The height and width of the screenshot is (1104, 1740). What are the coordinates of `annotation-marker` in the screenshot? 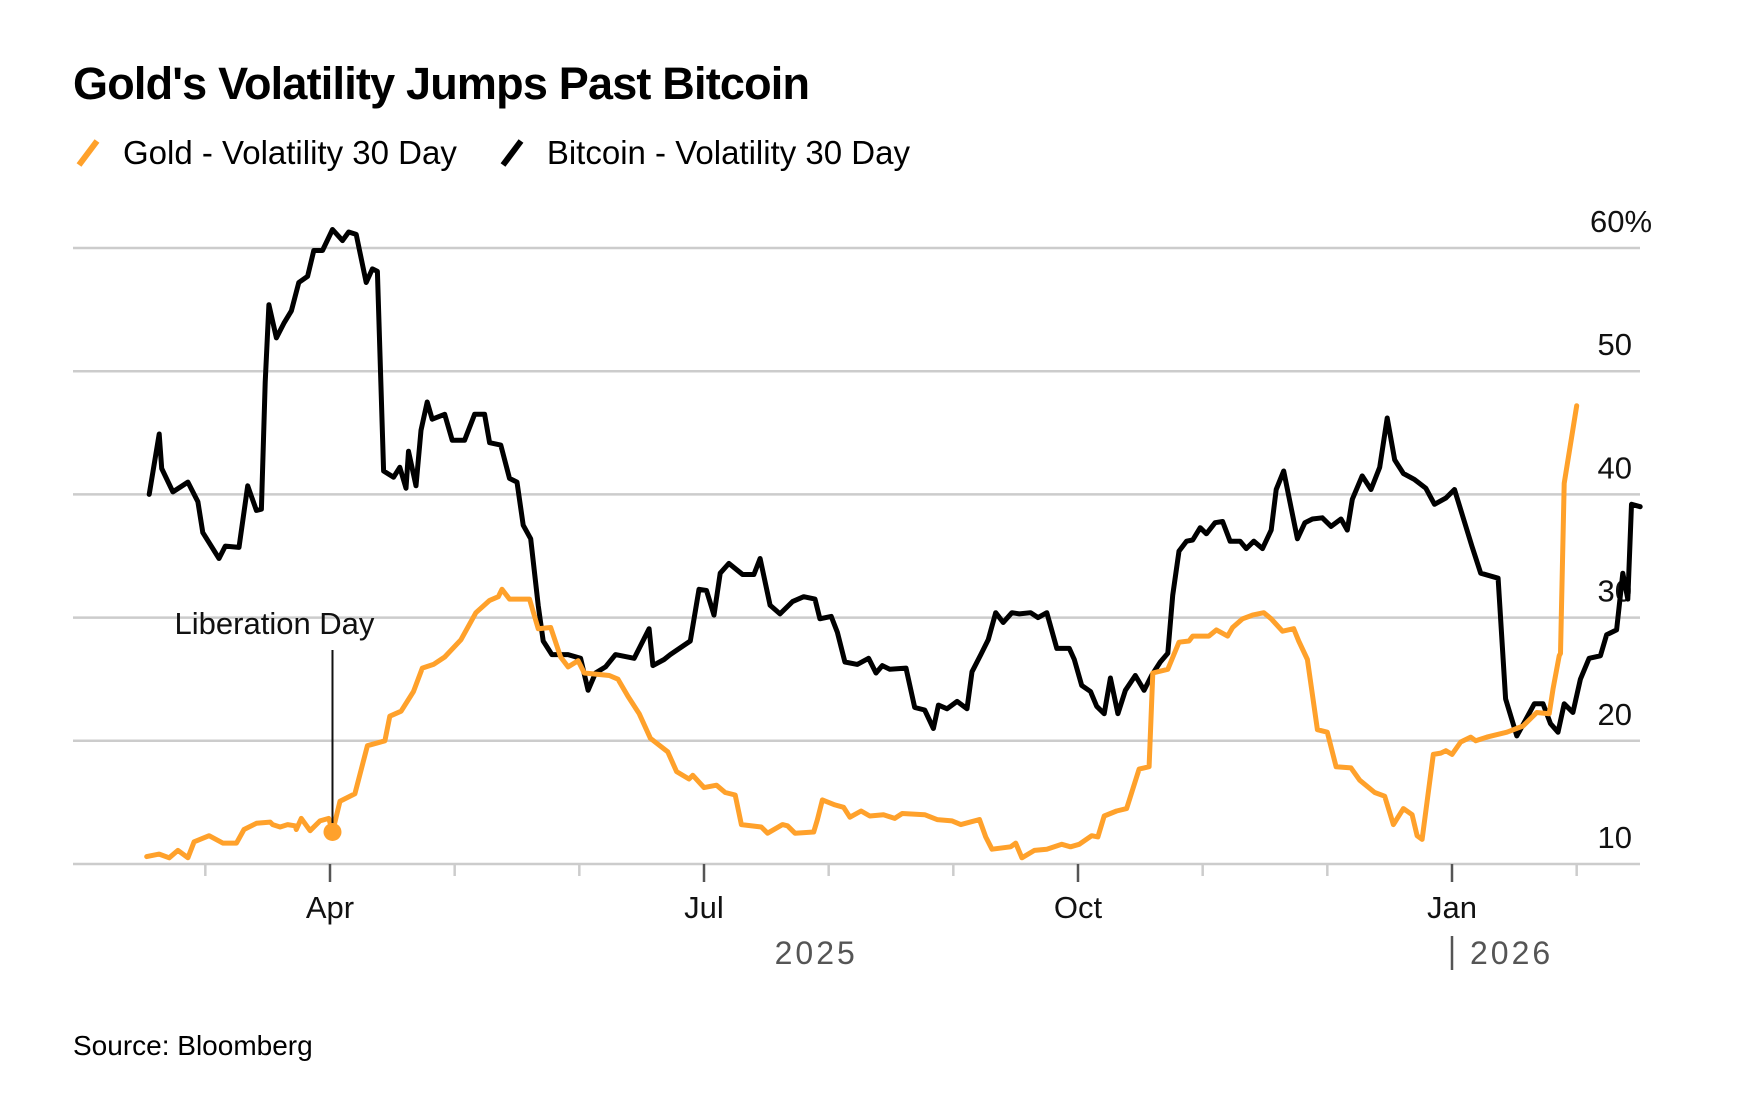 It's located at (332, 831).